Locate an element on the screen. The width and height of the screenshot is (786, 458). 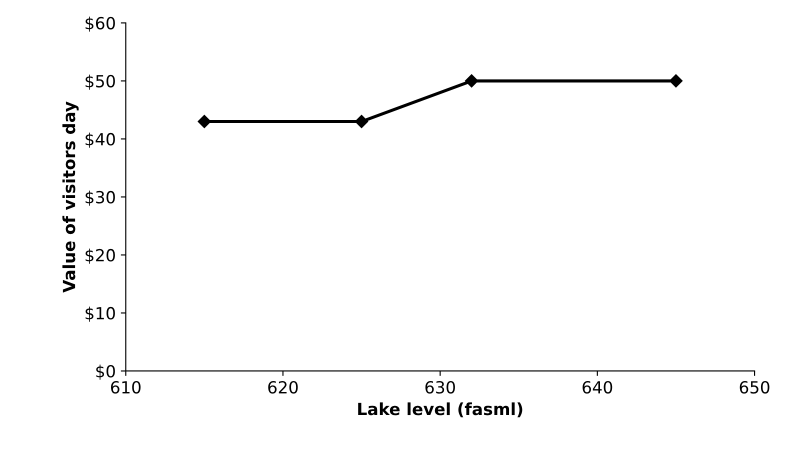
y-tick-label: $50 is located at coordinates (100, 82).